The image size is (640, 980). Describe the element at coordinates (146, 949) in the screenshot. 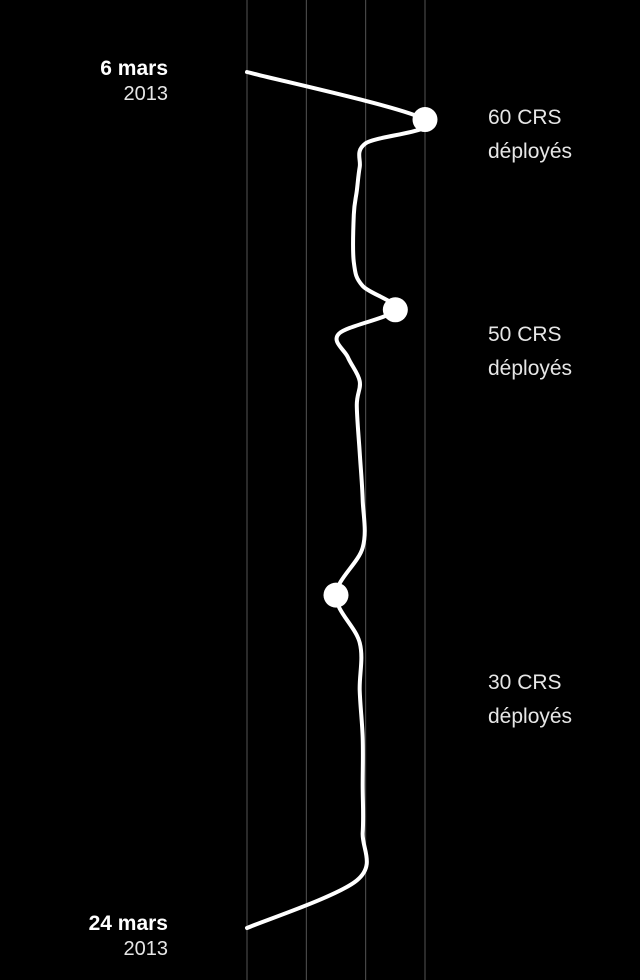

I see `end-date-year: 2013` at that location.